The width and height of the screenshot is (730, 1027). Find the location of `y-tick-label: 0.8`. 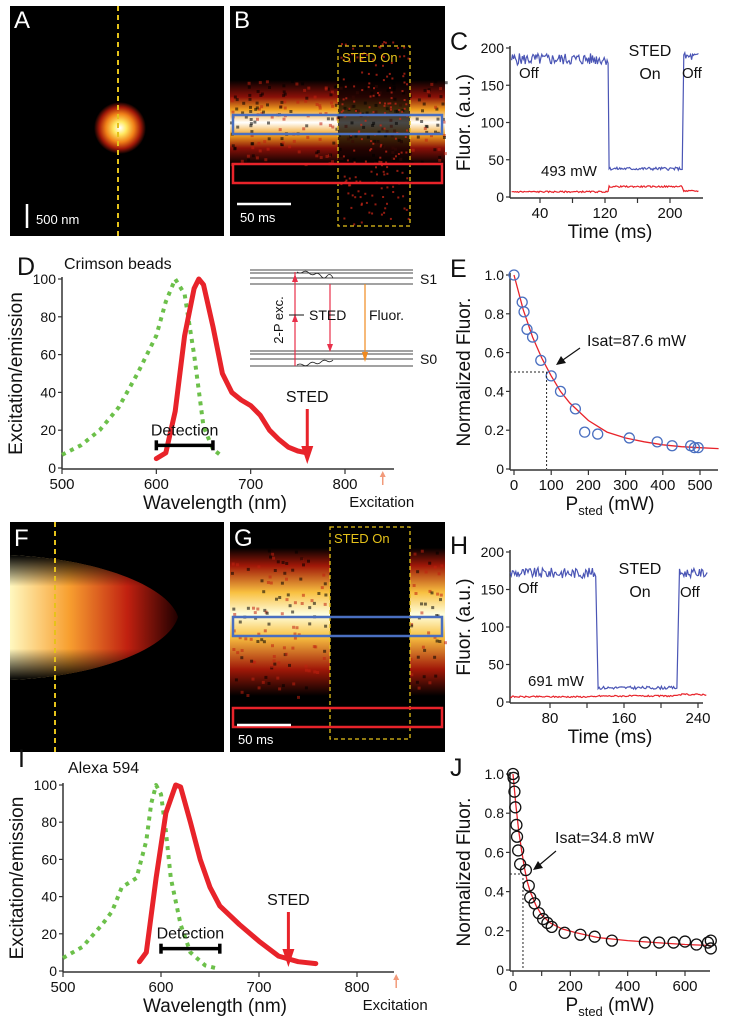

y-tick-label: 0.8 is located at coordinates (495, 314).